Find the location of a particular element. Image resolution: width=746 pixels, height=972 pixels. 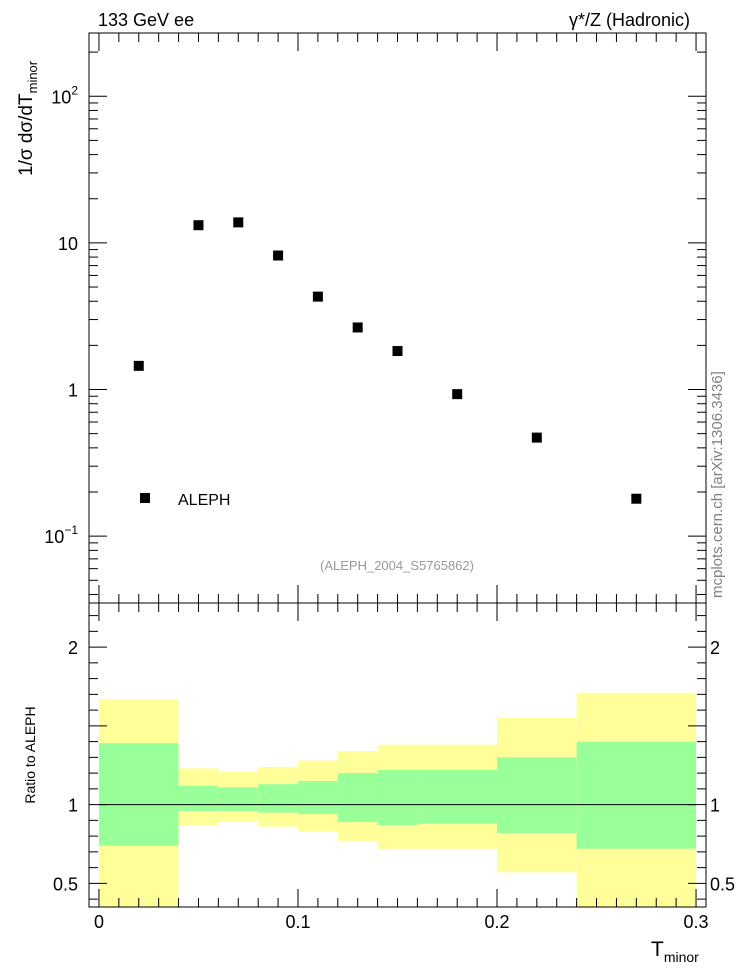

ratio-y-tick-label-right: 2 is located at coordinates (715, 648).